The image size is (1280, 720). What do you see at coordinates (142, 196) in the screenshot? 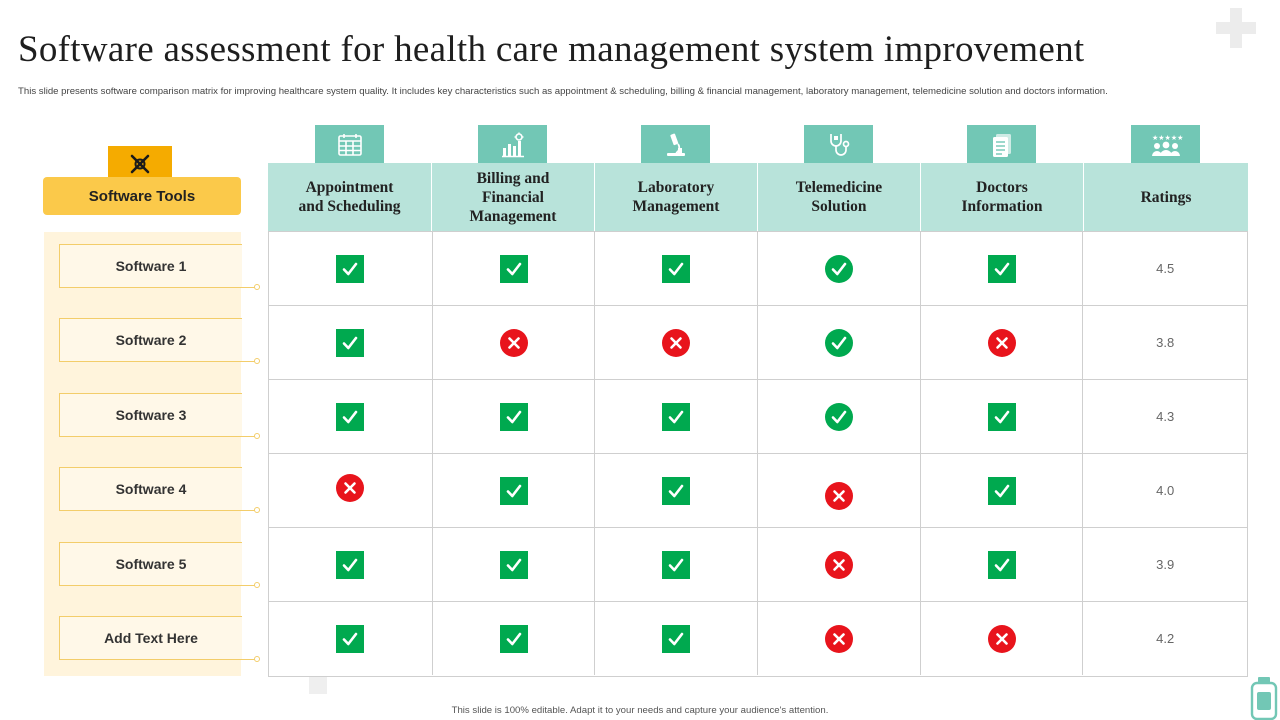
I see `software-tools-header: Software Tools` at bounding box center [142, 196].